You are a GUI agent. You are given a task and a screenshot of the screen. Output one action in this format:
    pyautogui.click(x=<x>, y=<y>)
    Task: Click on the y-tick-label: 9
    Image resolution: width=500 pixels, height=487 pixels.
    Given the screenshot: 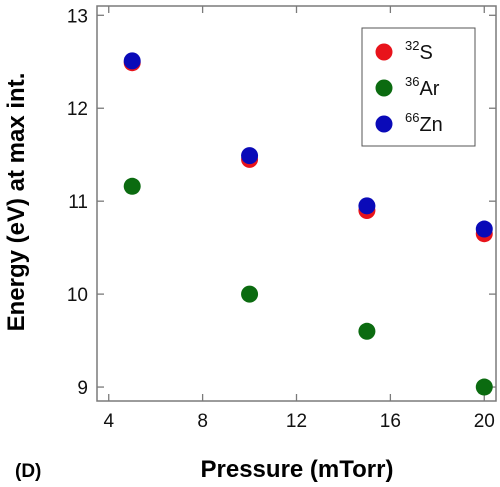 What is the action you would take?
    pyautogui.click(x=82, y=388)
    